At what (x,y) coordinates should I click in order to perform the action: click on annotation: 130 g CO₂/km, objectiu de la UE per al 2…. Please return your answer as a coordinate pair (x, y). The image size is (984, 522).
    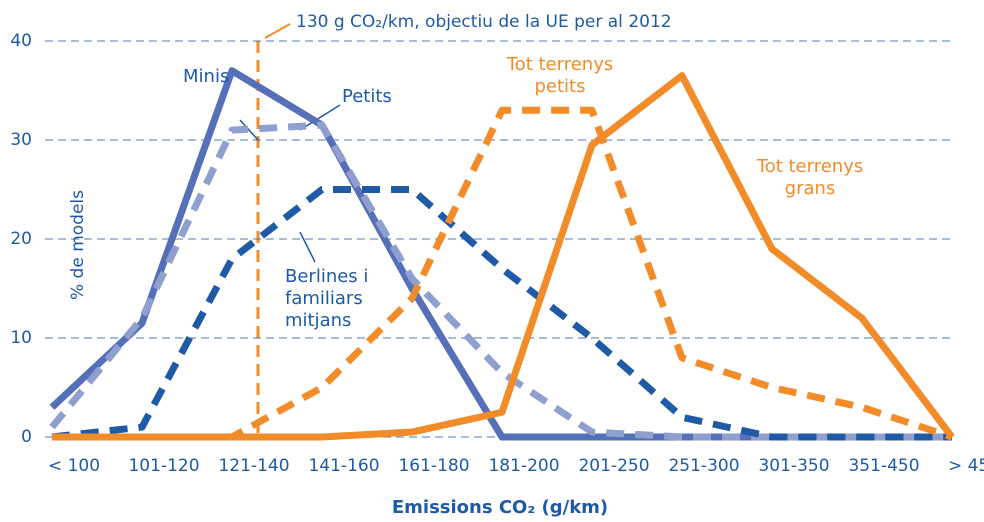
    Looking at the image, I should click on (484, 22).